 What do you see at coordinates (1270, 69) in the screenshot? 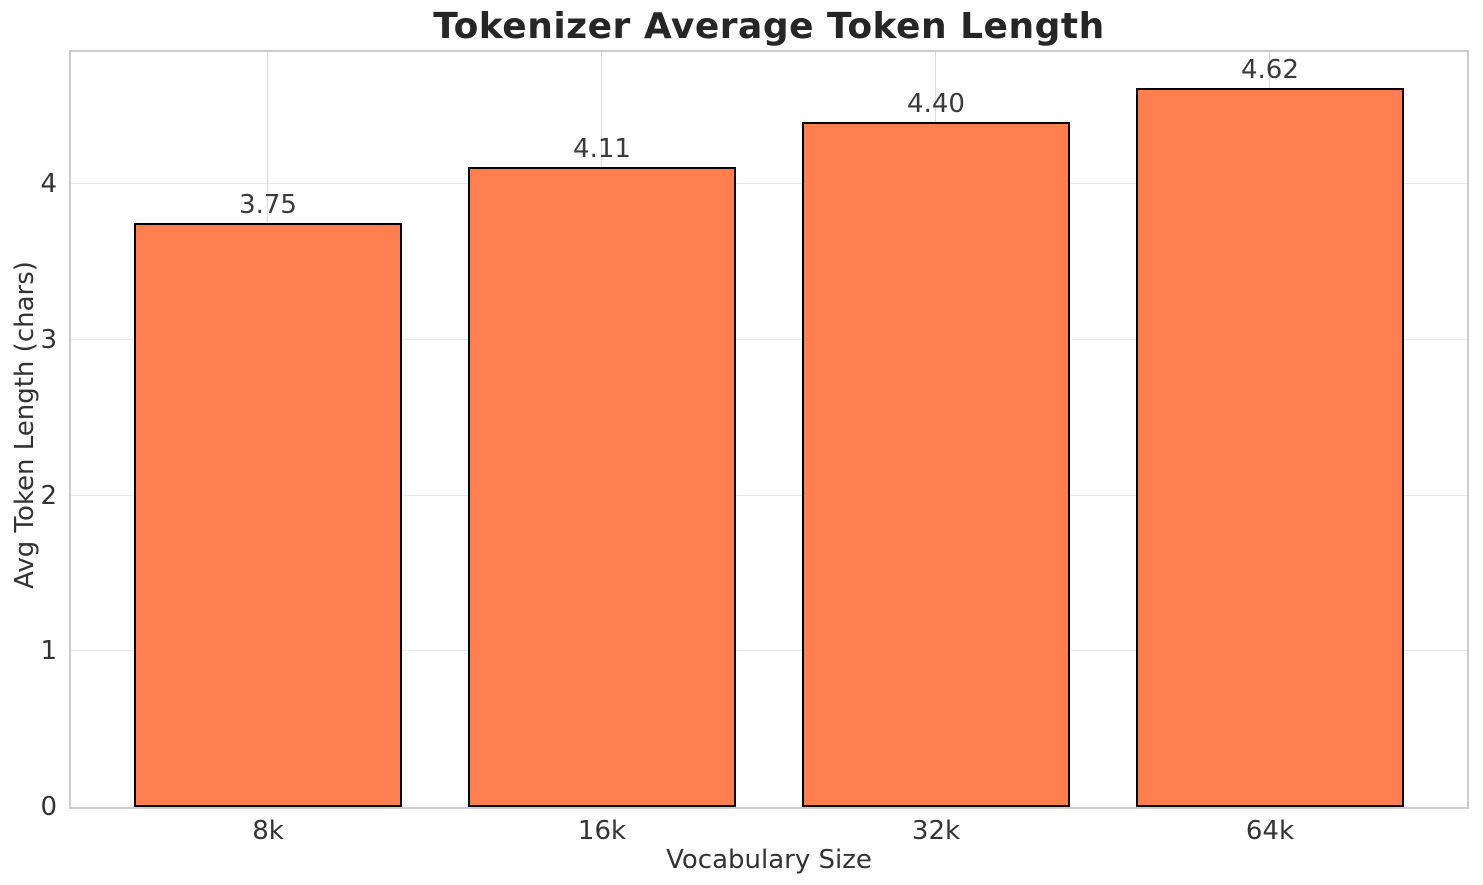
I see `bar-value-label: 4.62` at bounding box center [1270, 69].